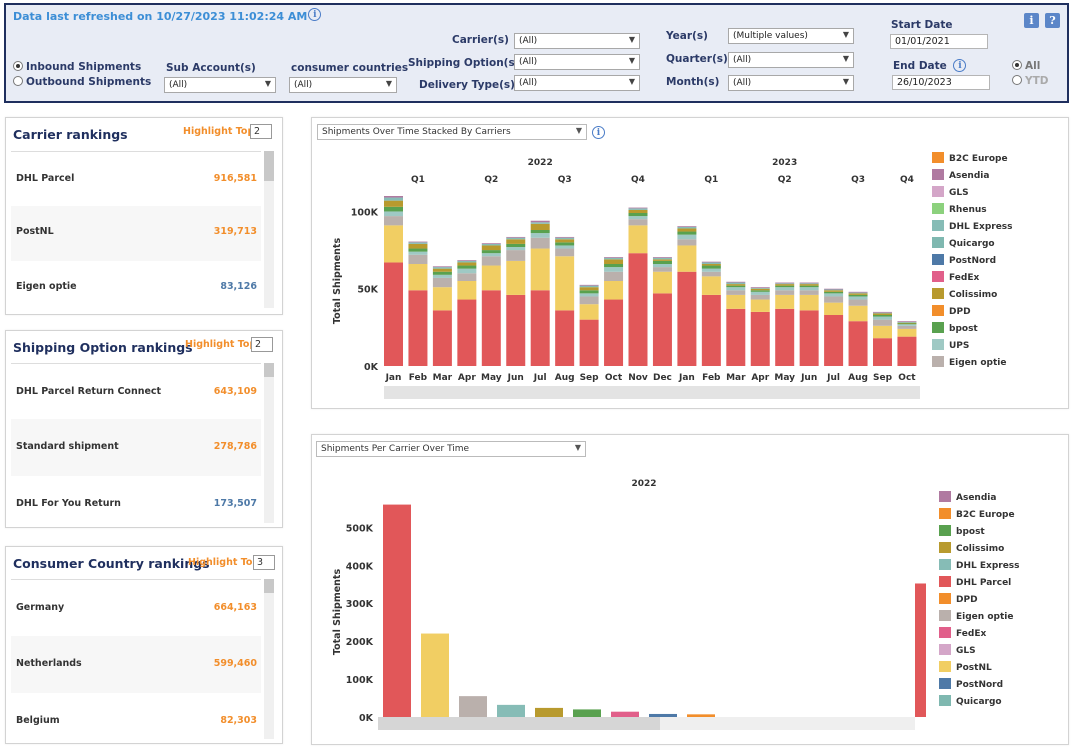  Describe the element at coordinates (687, 36) in the screenshot. I see `years-label: Year(s)` at that location.